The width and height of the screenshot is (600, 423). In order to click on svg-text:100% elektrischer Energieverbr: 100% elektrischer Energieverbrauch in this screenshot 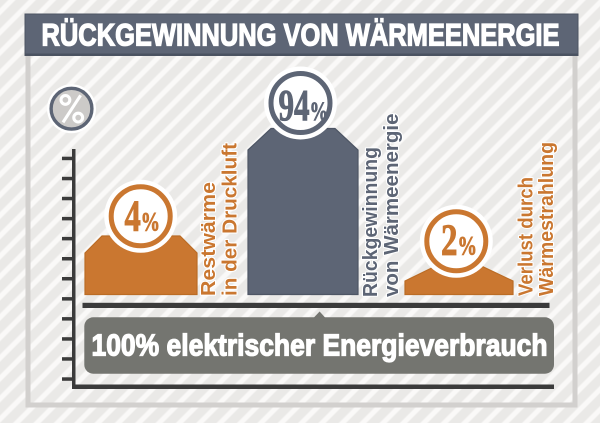, I will do `click(320, 345)`.